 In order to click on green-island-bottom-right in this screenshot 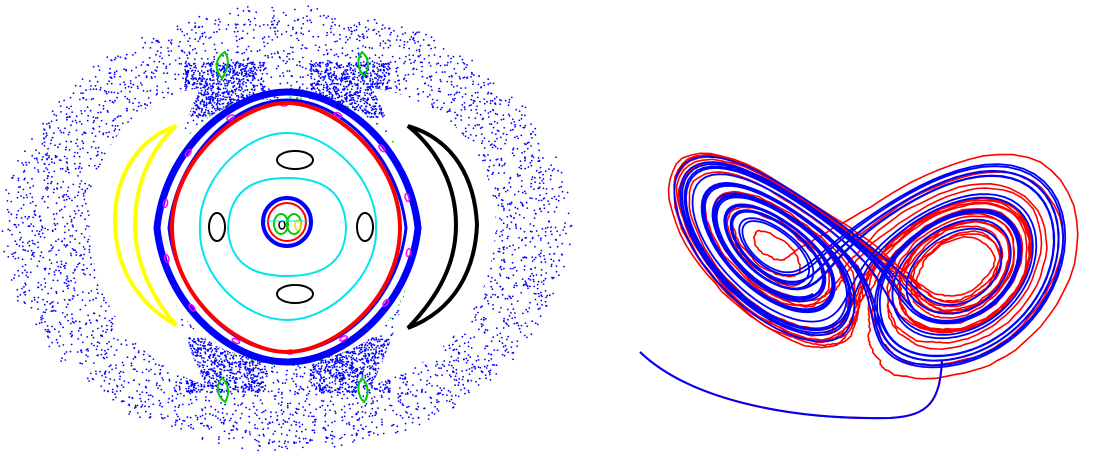, I will do `click(363, 390)`.